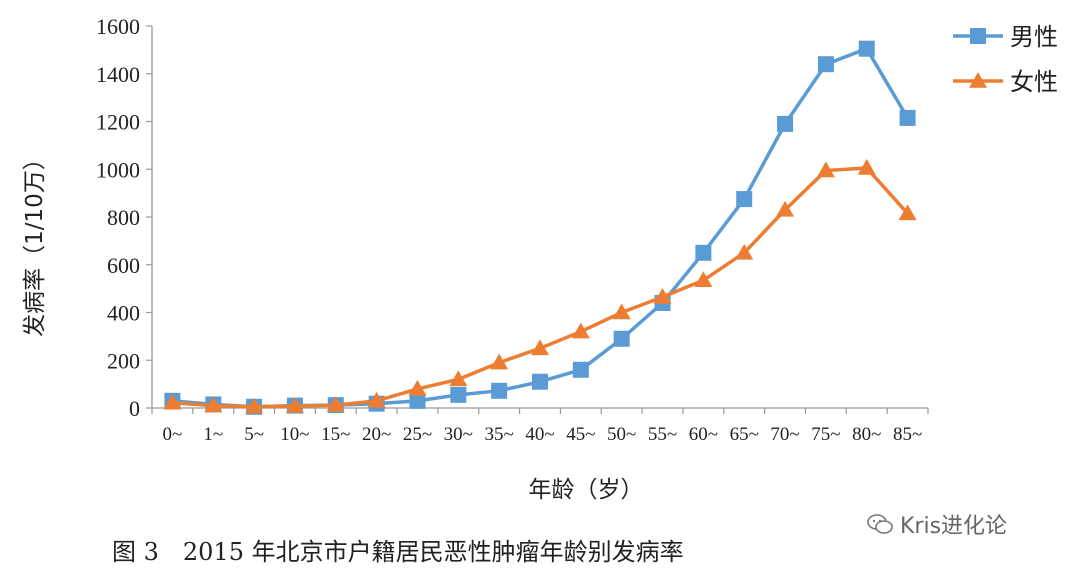  I want to click on y-tick-label: 600, so click(123, 265).